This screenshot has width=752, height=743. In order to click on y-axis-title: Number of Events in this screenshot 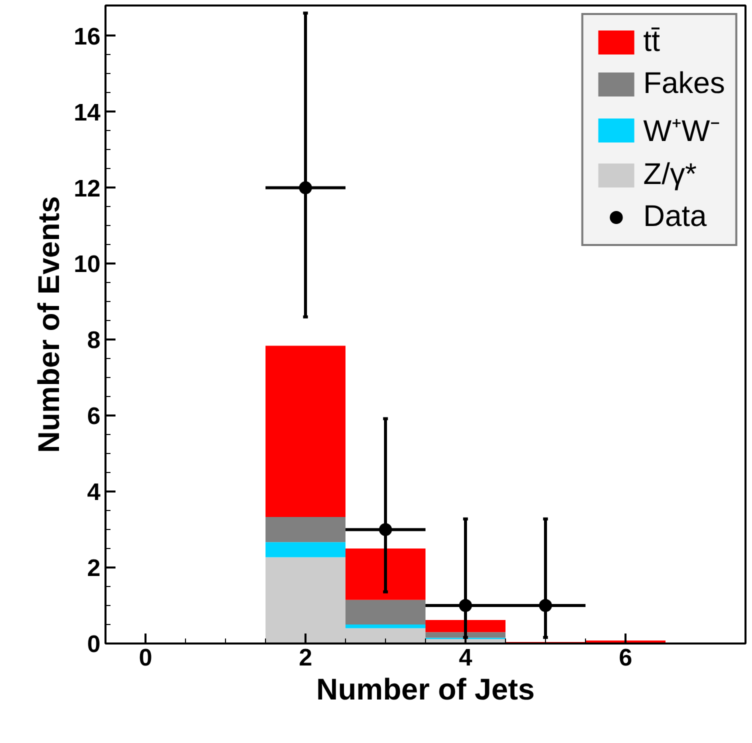, I will do `click(49, 324)`.